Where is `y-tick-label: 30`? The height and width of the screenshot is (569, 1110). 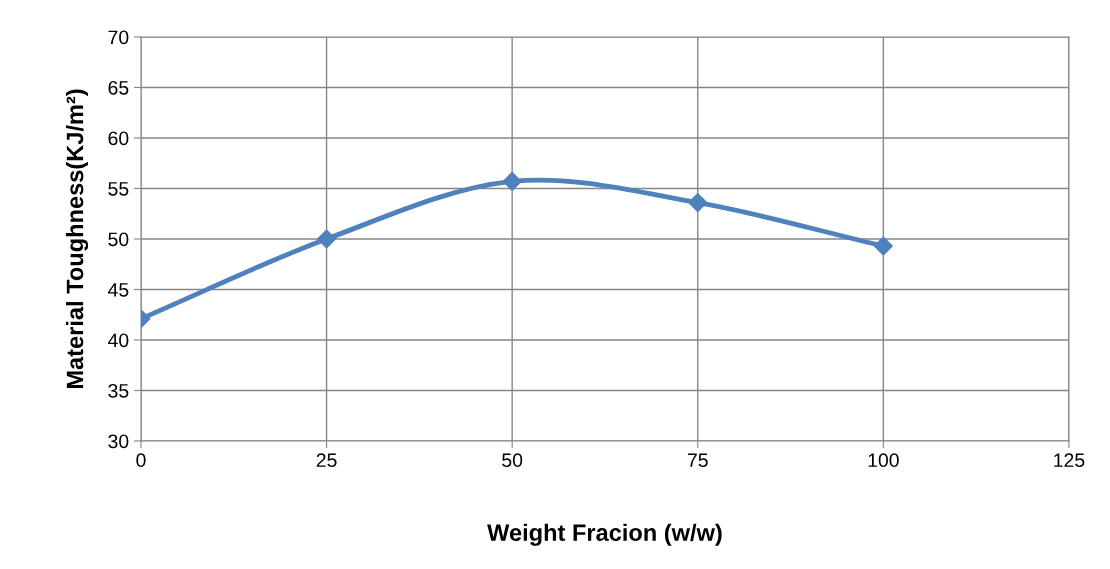 y-tick-label: 30 is located at coordinates (118, 441).